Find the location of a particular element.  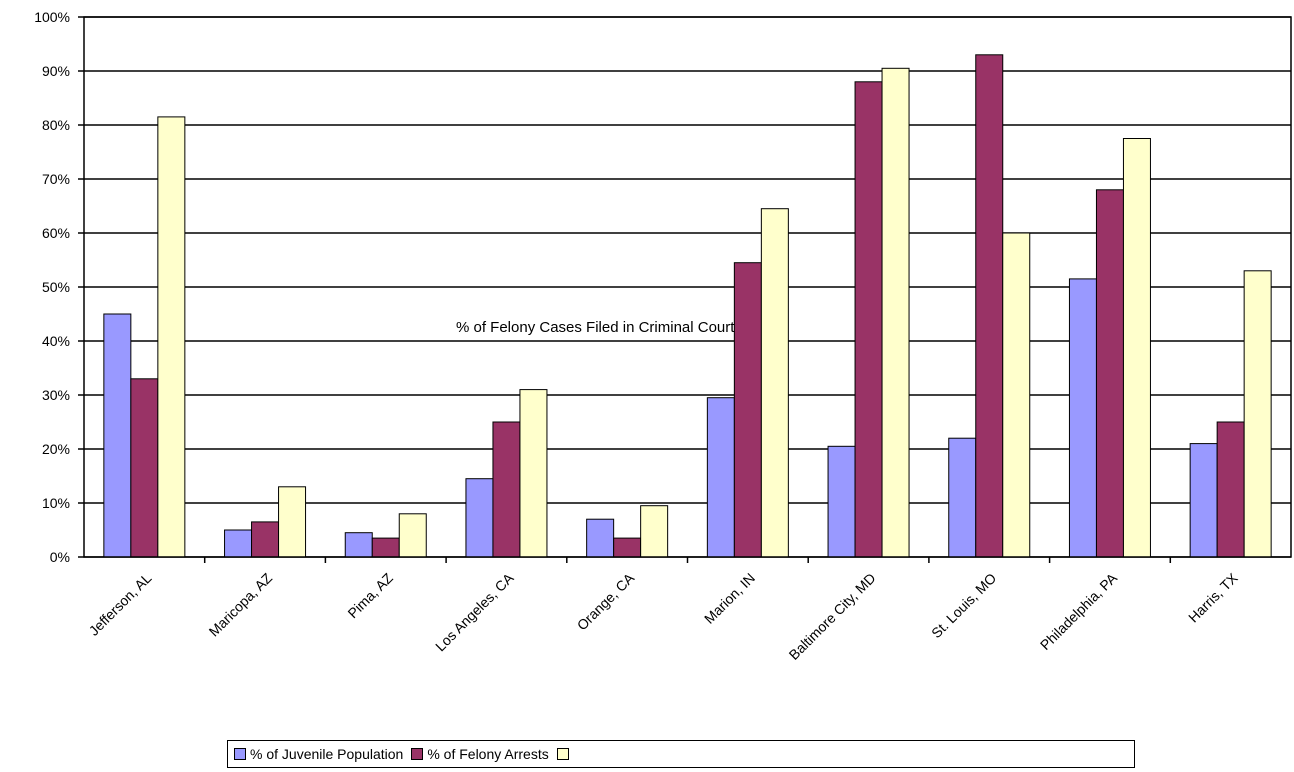

y-tick-label: 70% is located at coordinates (56, 179).